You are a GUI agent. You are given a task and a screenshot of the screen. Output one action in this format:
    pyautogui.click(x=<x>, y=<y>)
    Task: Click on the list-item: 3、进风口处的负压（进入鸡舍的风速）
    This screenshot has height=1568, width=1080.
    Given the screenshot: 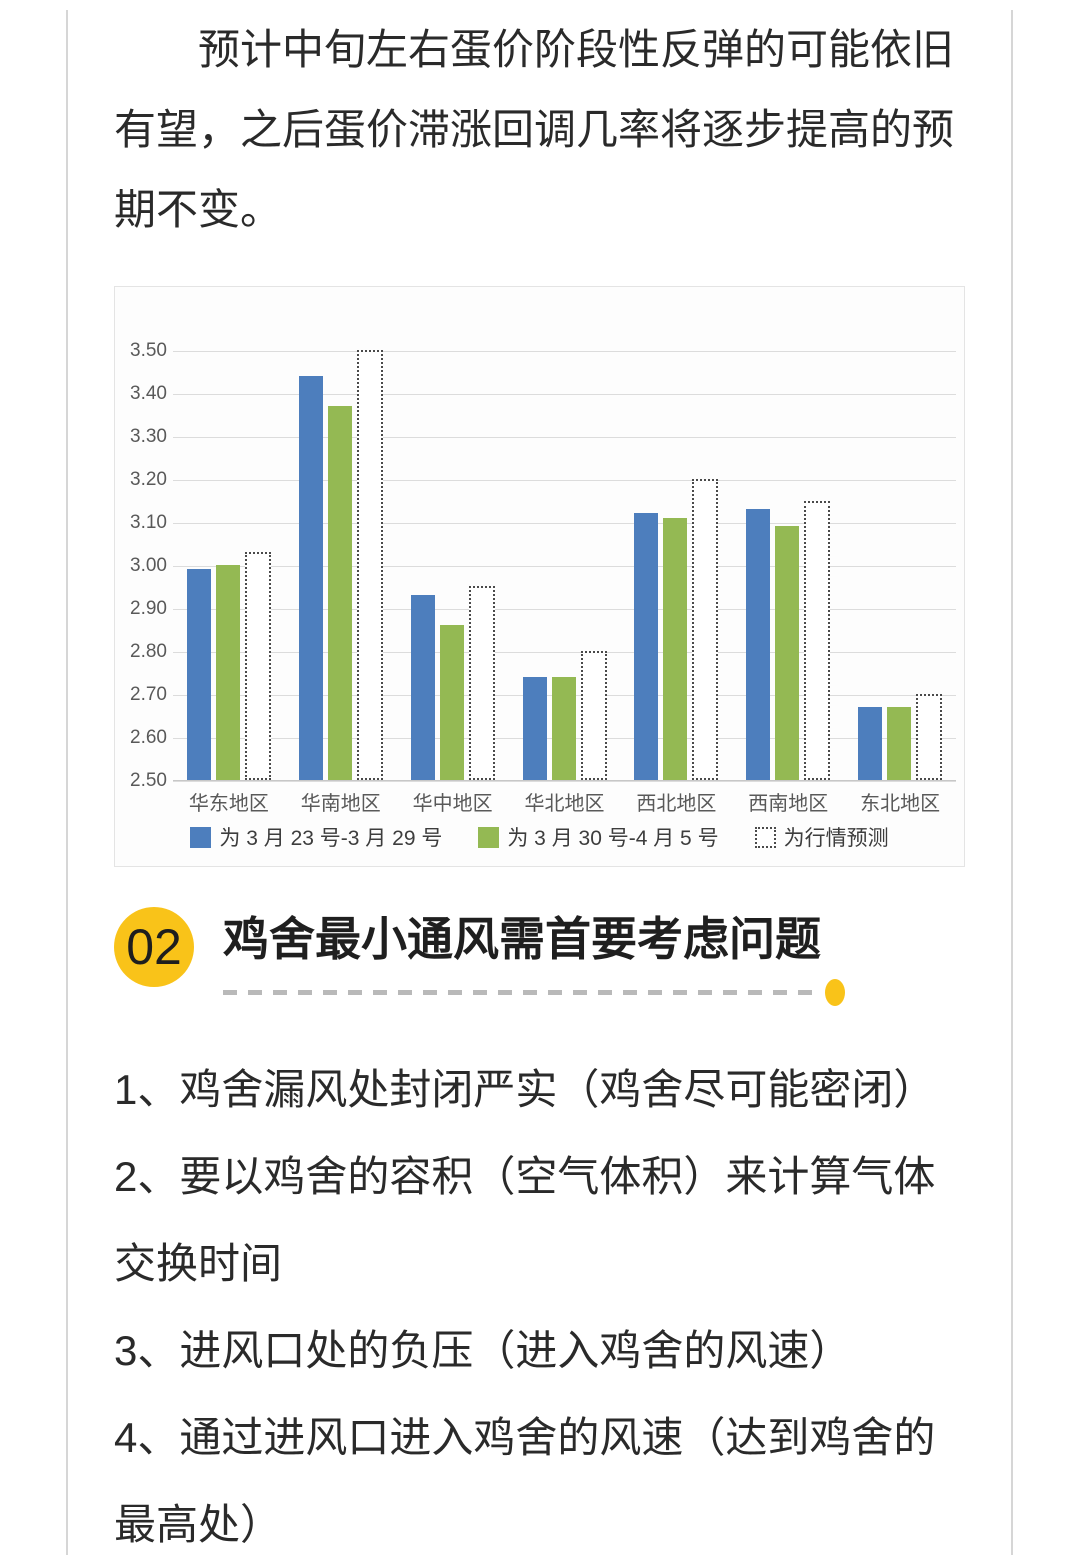 What is the action you would take?
    pyautogui.click(x=483, y=1350)
    